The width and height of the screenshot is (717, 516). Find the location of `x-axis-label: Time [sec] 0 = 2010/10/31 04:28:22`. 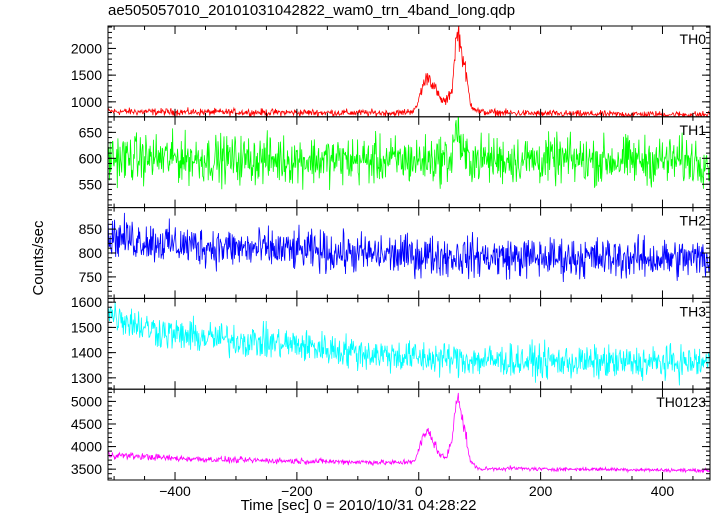

x-axis-label: Time [sec] 0 = 2010/10/31 04:28:22 is located at coordinates (358, 505).